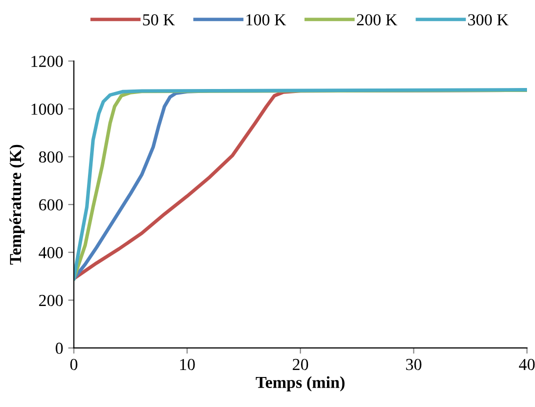 This screenshot has width=535, height=407. Describe the element at coordinates (51, 204) in the screenshot. I see `y-tick-label: 600` at that location.